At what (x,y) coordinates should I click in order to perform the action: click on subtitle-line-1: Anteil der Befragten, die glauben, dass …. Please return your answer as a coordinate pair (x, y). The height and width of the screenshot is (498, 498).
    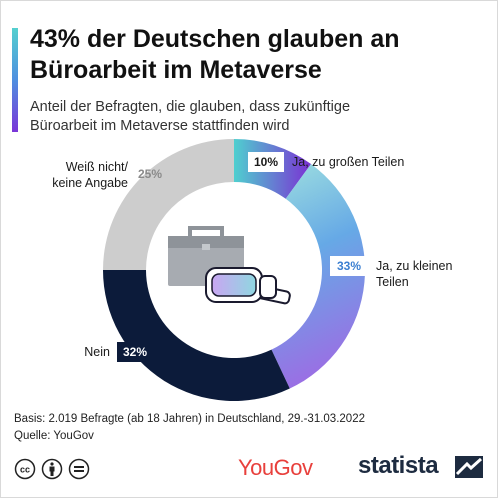
    Looking at the image, I should click on (190, 107).